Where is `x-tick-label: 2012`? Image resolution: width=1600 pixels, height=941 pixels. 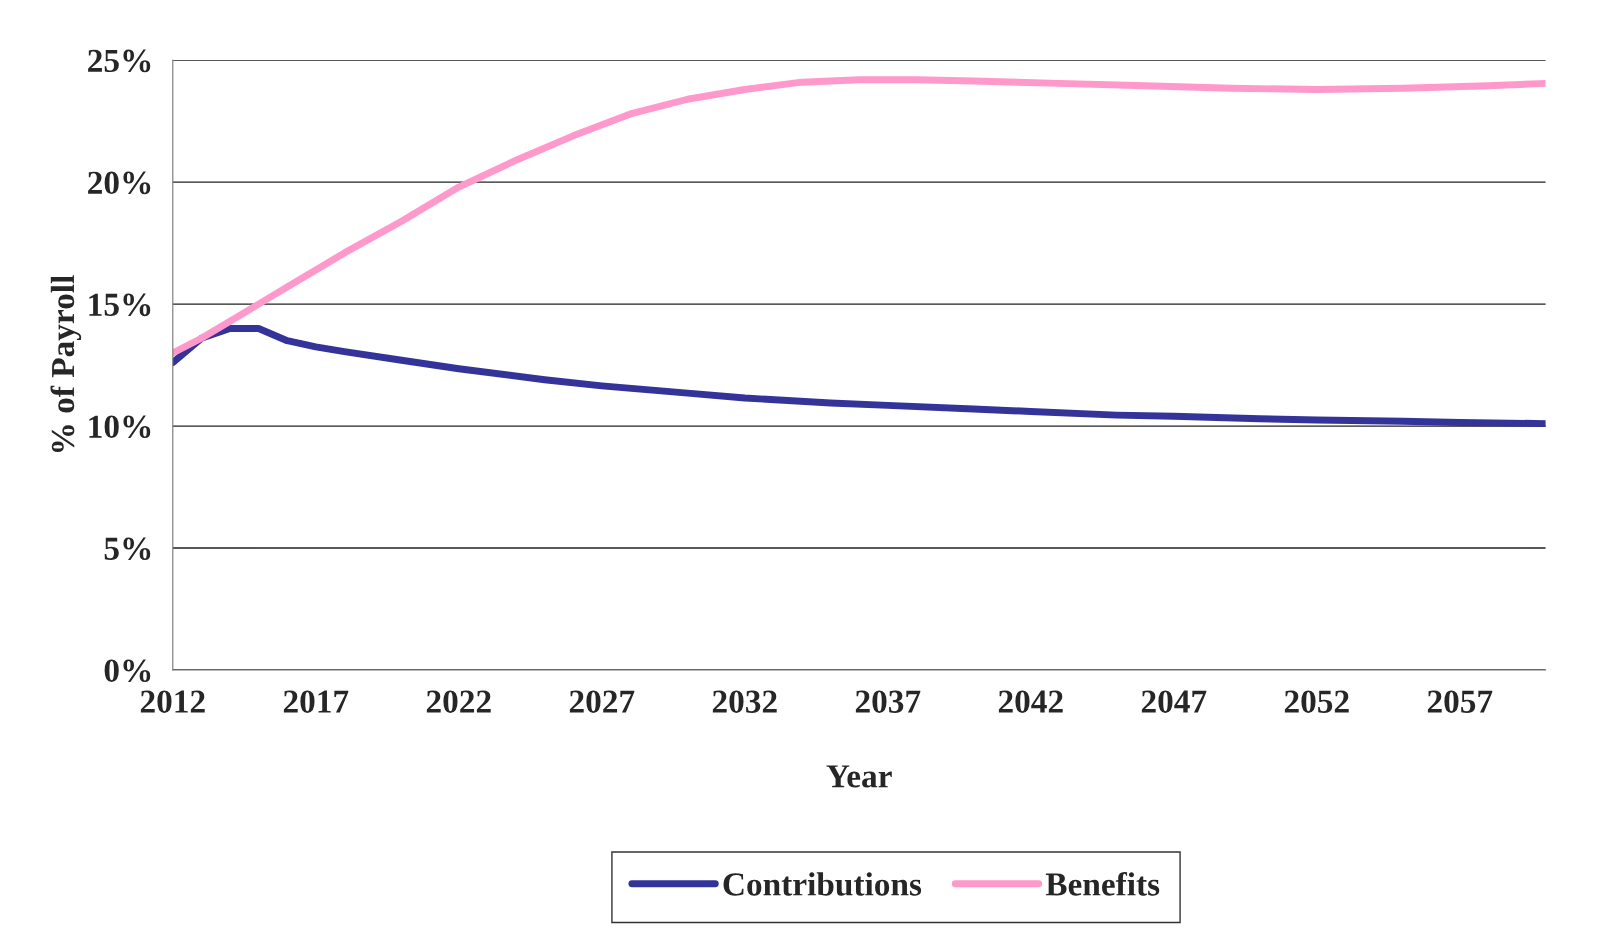
x-tick-label: 2012 is located at coordinates (172, 701).